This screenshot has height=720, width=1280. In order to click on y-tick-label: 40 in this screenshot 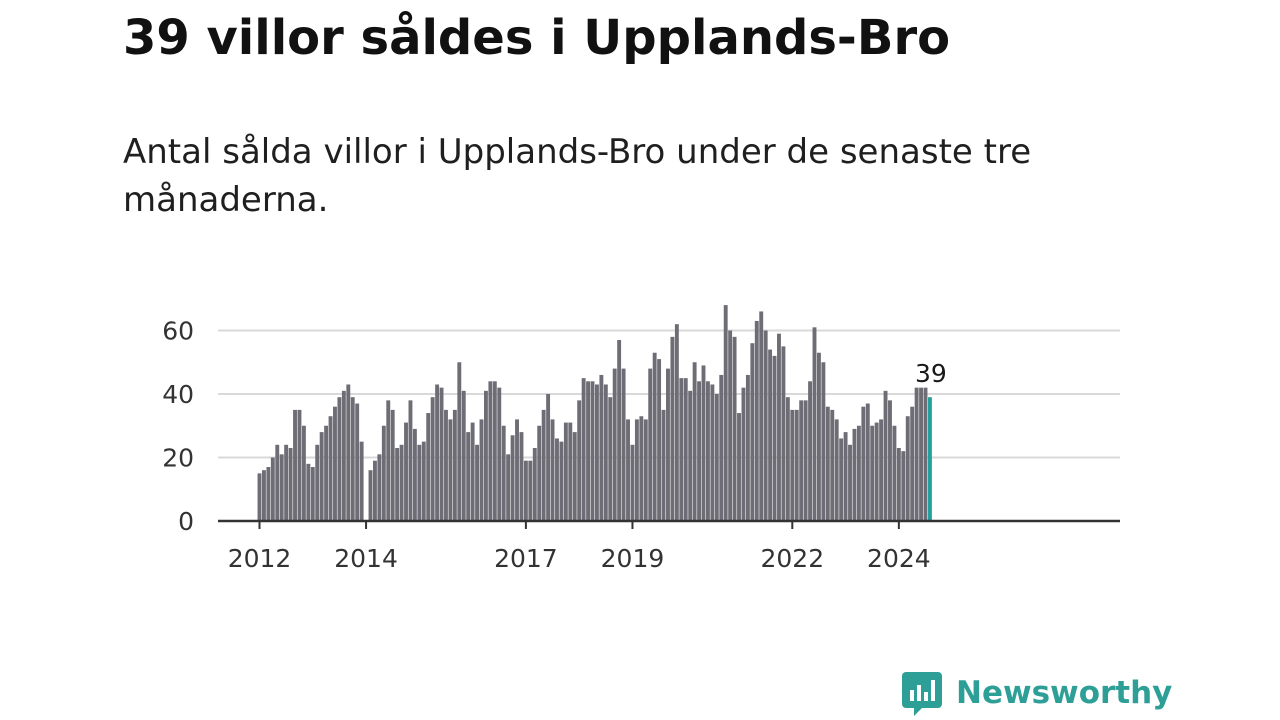, I will do `click(178, 394)`.